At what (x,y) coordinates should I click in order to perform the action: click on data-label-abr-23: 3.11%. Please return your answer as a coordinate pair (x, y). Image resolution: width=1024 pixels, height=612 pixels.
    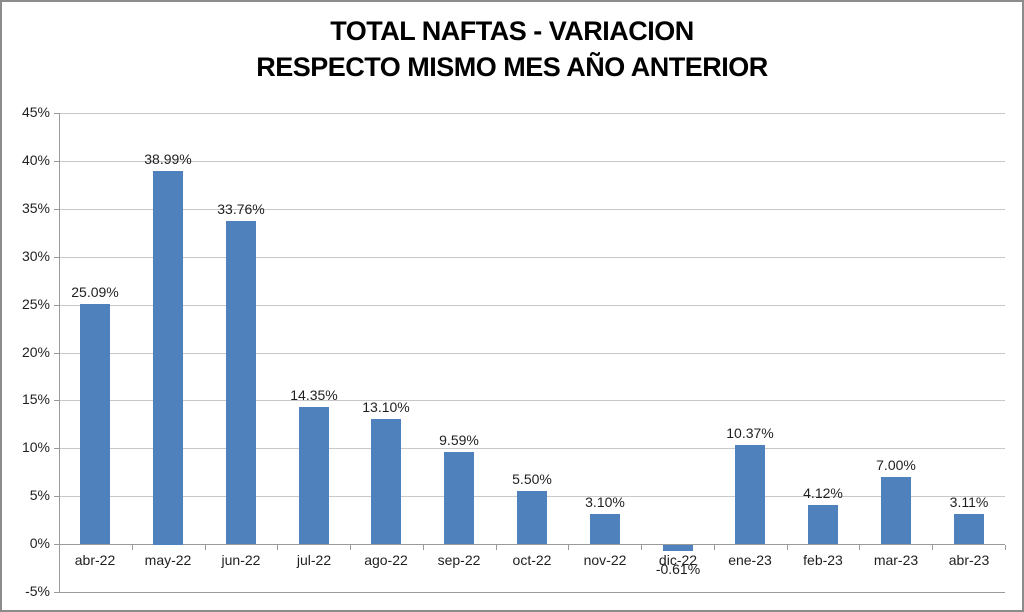
    Looking at the image, I should click on (969, 502).